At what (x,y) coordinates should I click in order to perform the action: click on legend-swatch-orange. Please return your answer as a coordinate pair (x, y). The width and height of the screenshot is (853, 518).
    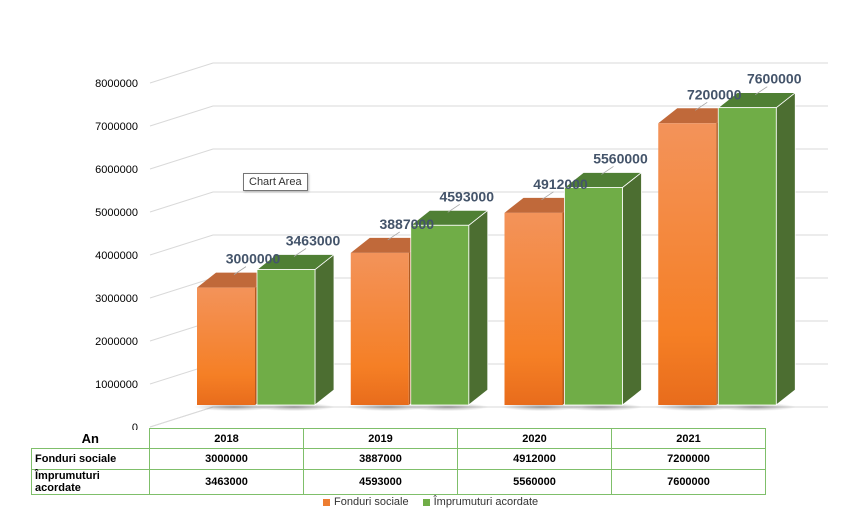
    Looking at the image, I should click on (326, 502).